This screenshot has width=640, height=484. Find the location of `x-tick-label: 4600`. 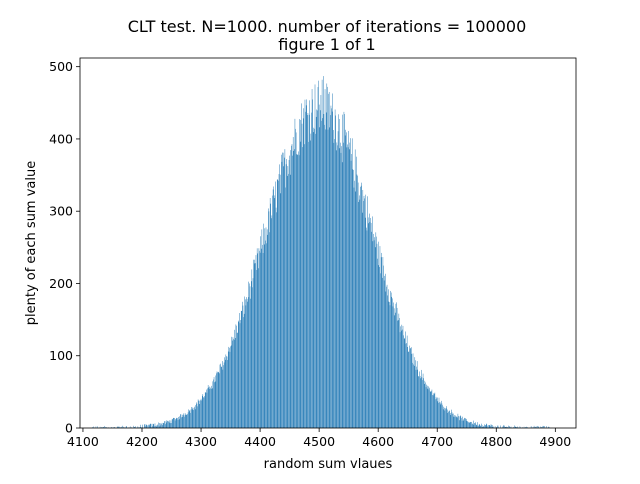

x-tick-label: 4600 is located at coordinates (378, 441).